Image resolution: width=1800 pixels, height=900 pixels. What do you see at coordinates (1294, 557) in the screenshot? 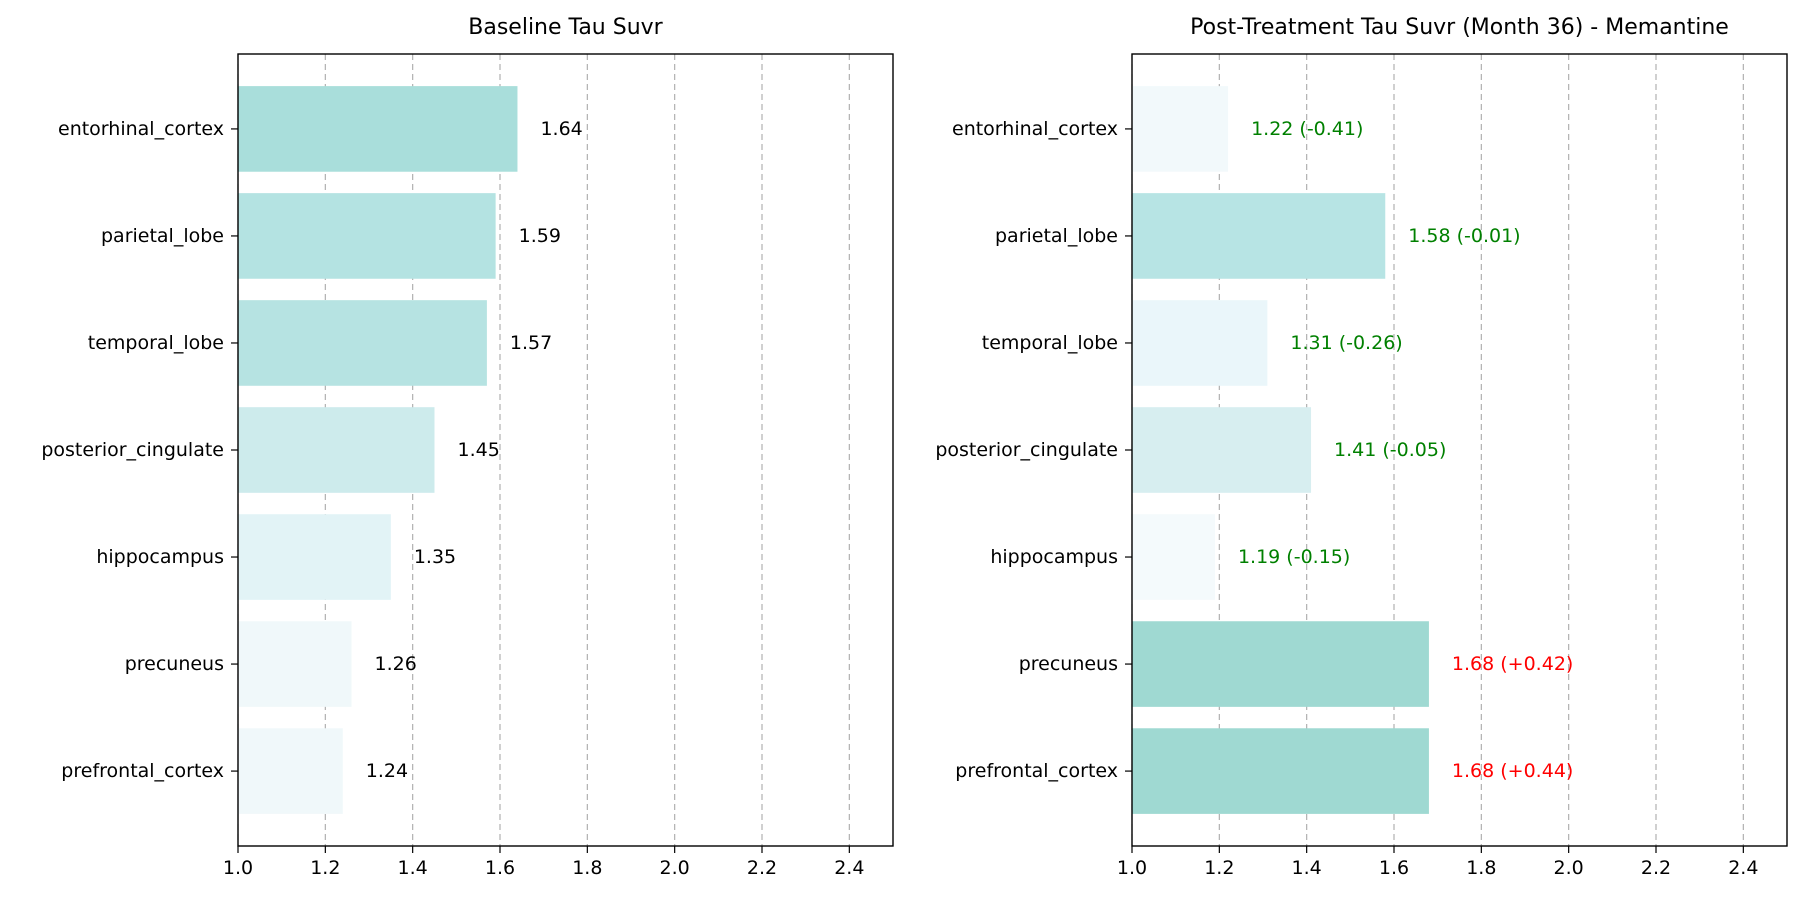
I see `value-label-hippocampus: 1.19 (-0.15)` at bounding box center [1294, 557].